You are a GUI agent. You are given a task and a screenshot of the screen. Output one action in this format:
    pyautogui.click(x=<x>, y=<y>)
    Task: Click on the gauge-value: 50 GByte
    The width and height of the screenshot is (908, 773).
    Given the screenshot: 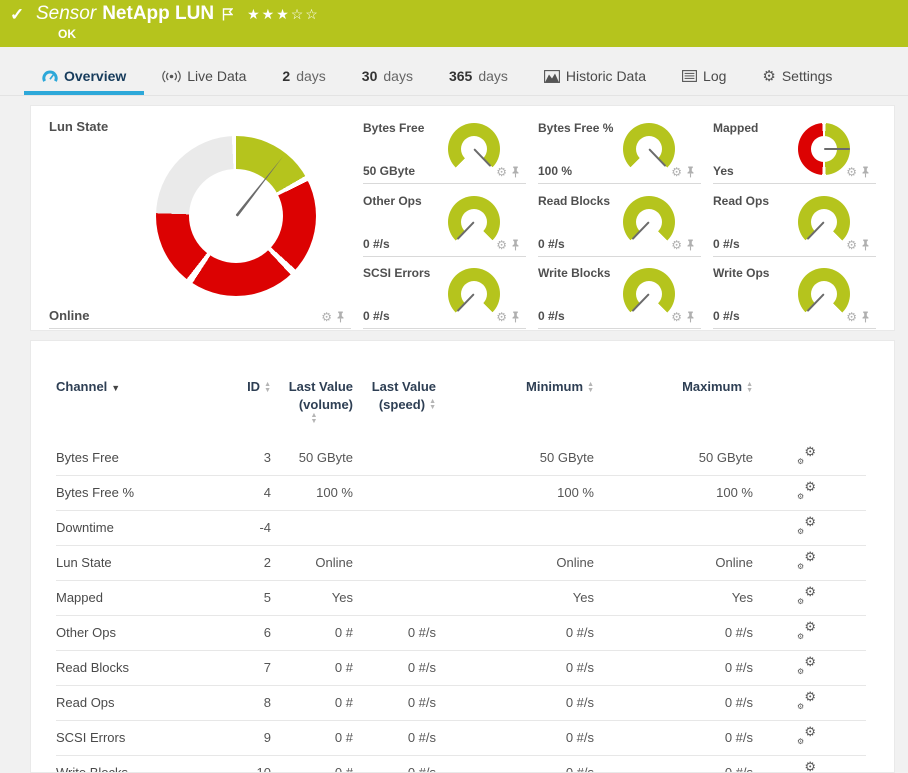 What is the action you would take?
    pyautogui.click(x=389, y=171)
    